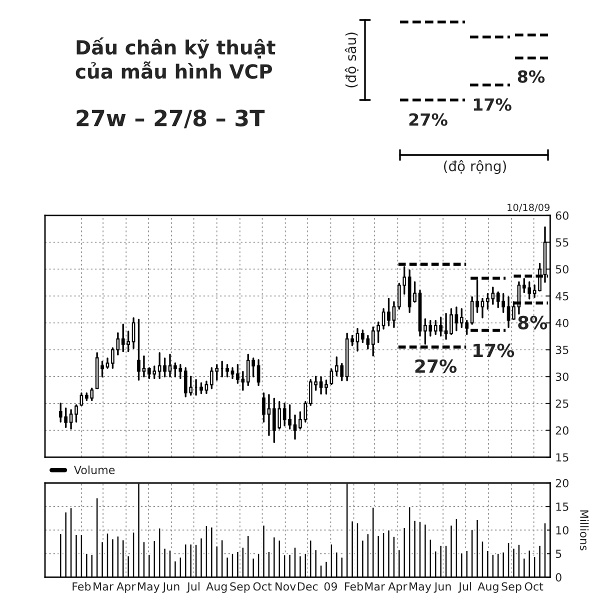 The image size is (600, 600). I want to click on y-tick-label: 50, so click(562, 269).